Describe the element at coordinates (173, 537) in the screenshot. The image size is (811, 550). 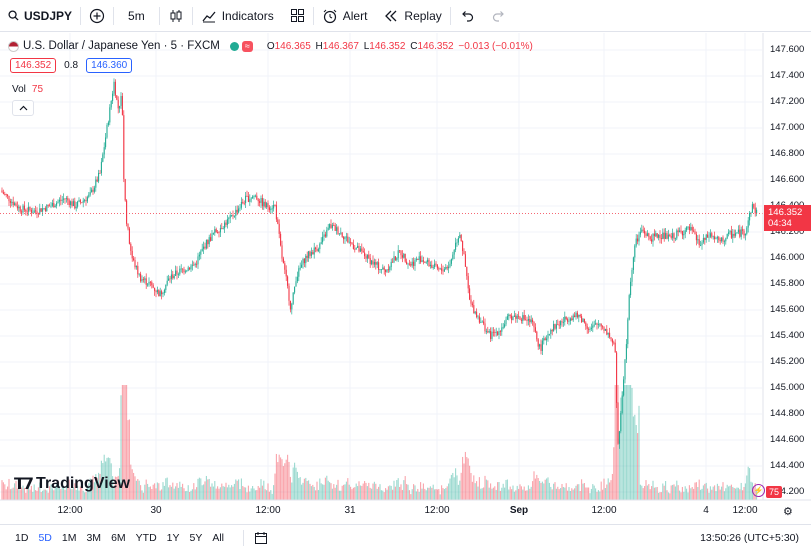
I see `range-button-1y: 1Y` at that location.